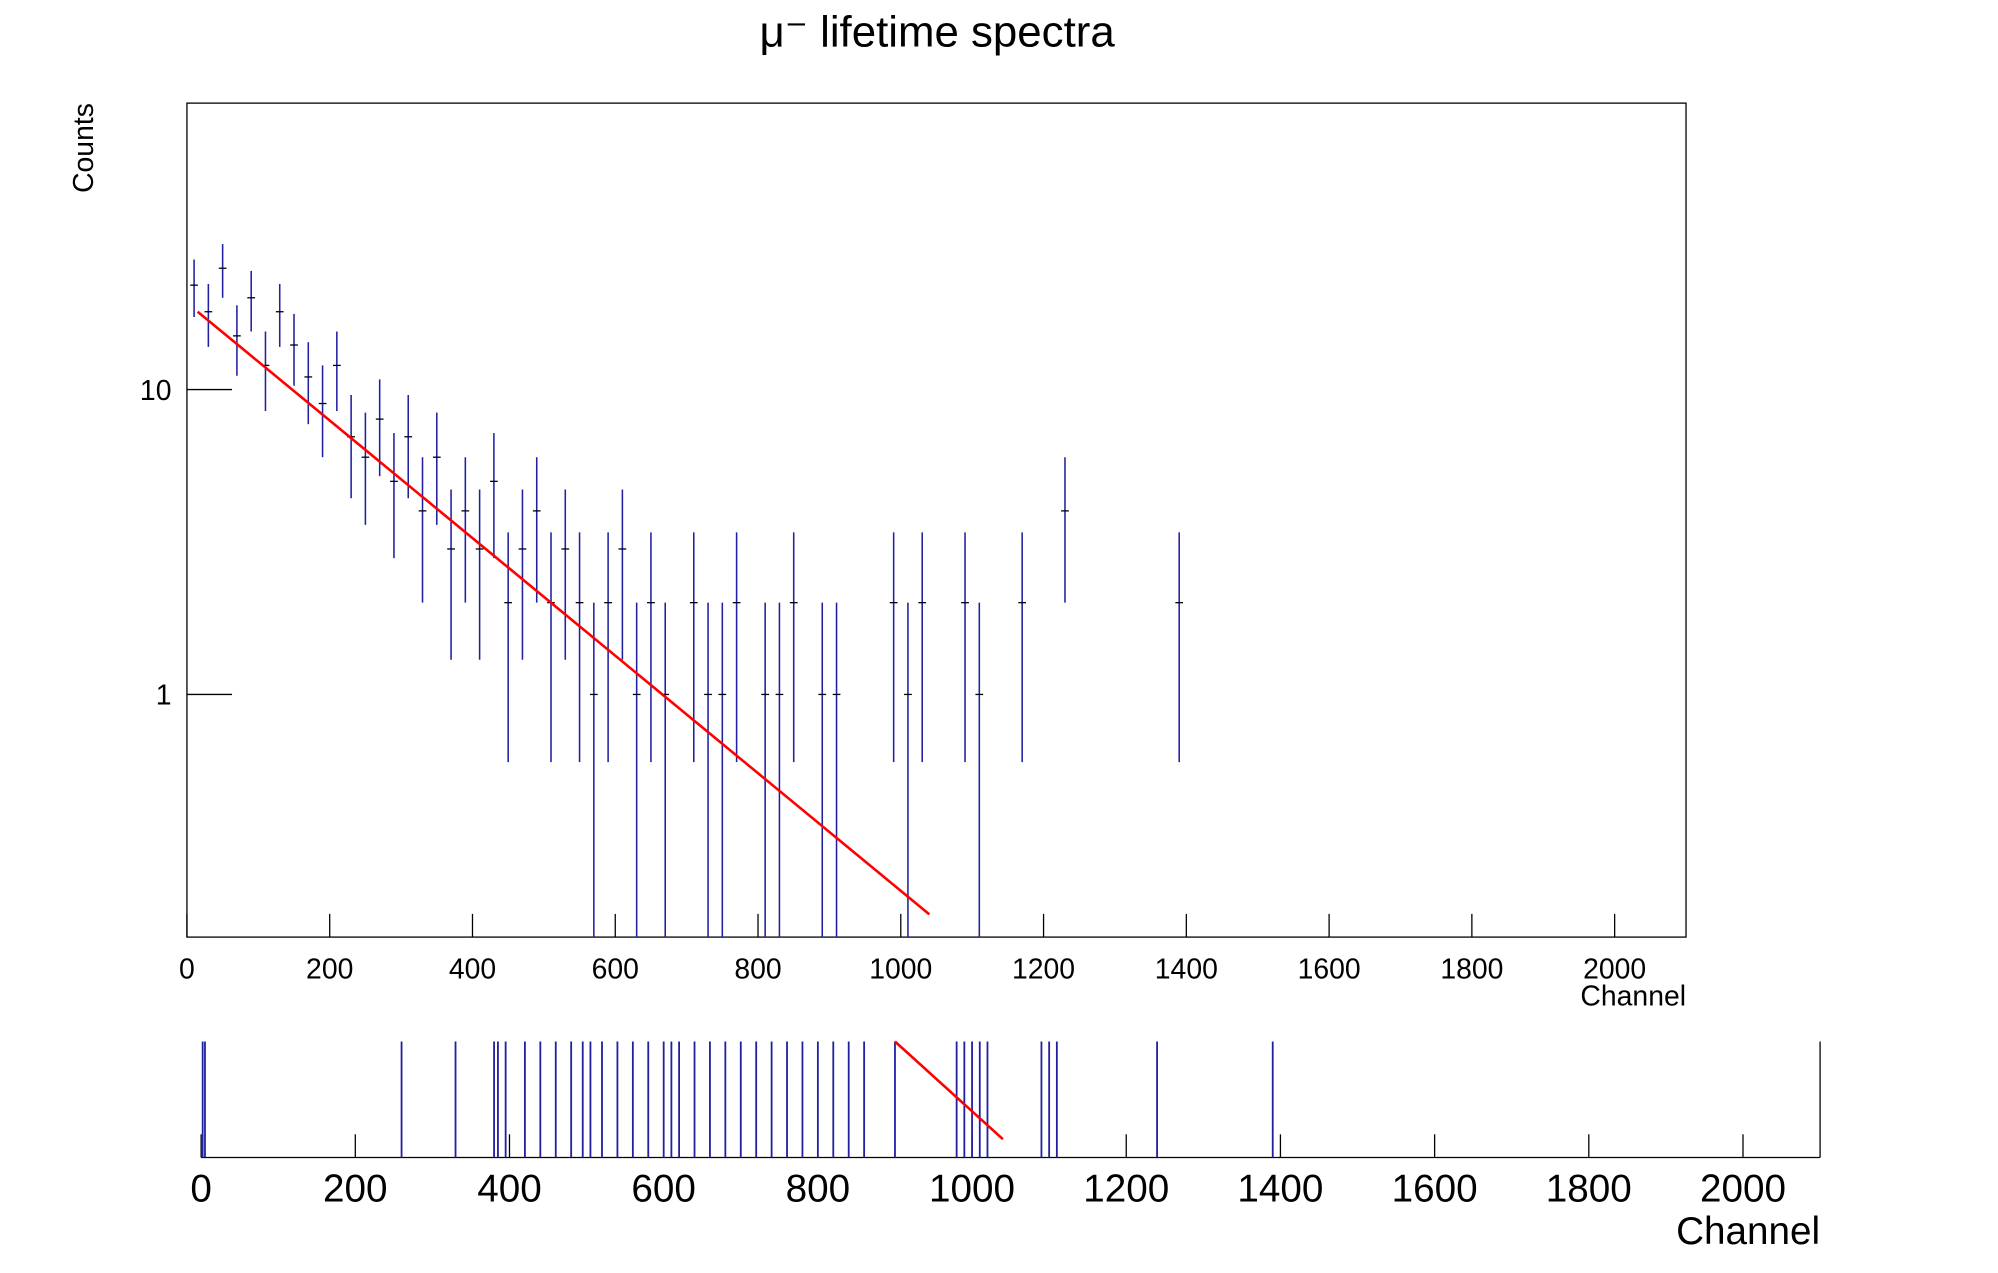 The width and height of the screenshot is (1998, 1273). Describe the element at coordinates (84, 148) in the screenshot. I see `y-axis-label: Counts` at that location.